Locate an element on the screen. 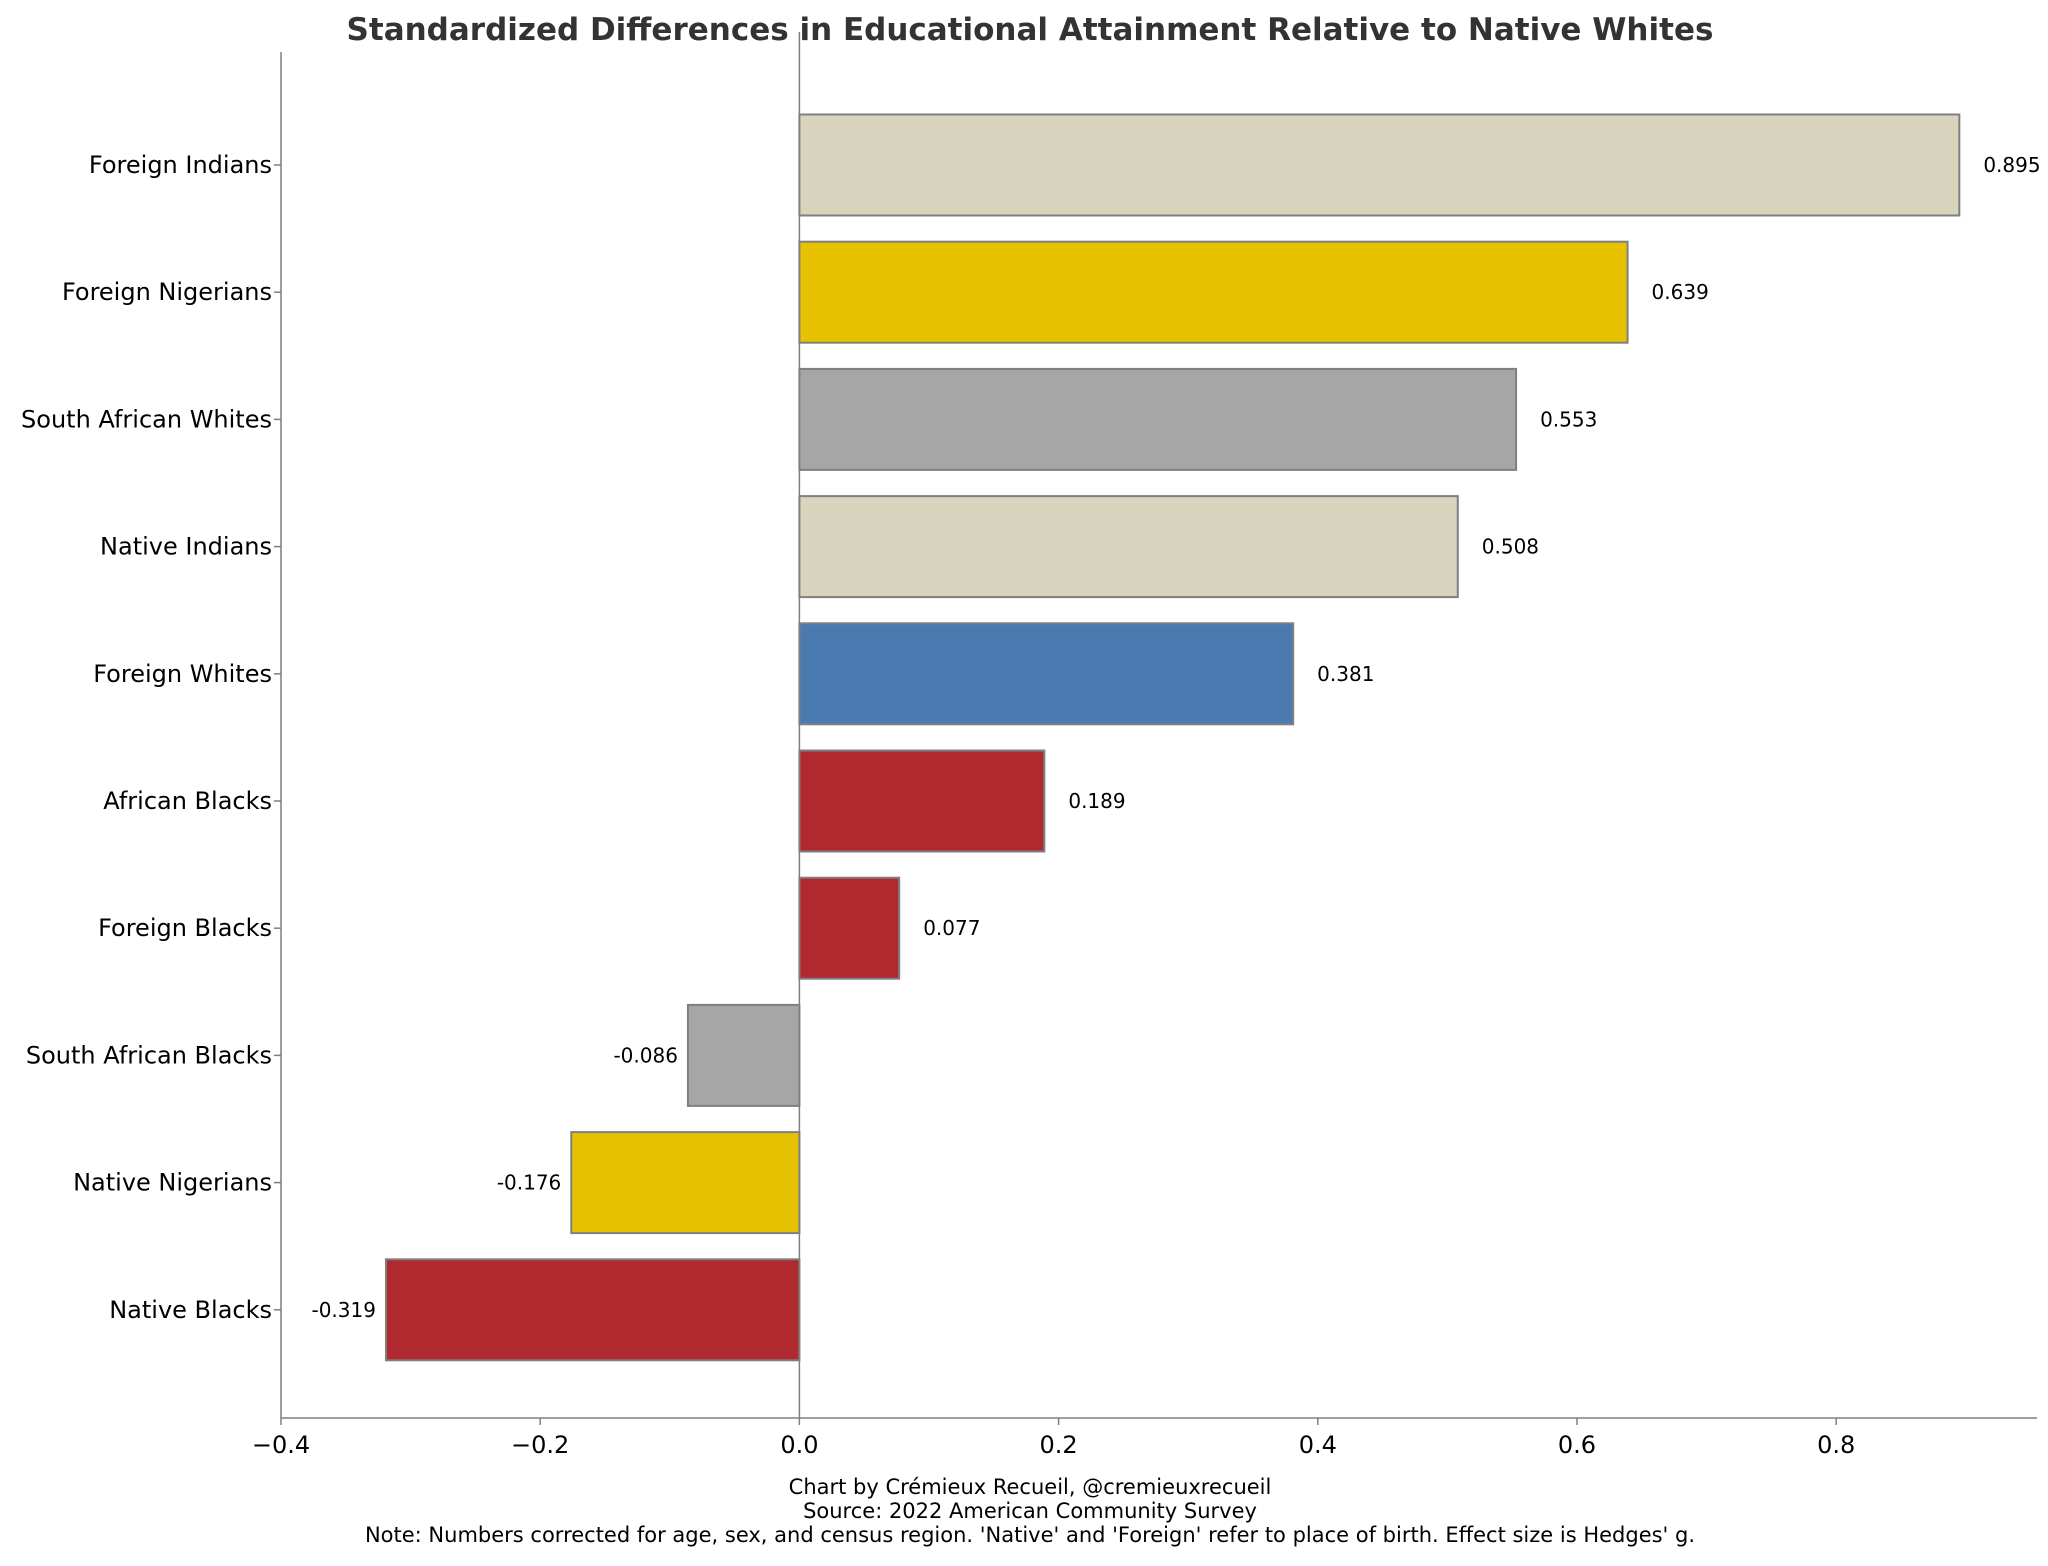 The height and width of the screenshot is (1566, 2048). category-label: Native Indians is located at coordinates (186, 547).